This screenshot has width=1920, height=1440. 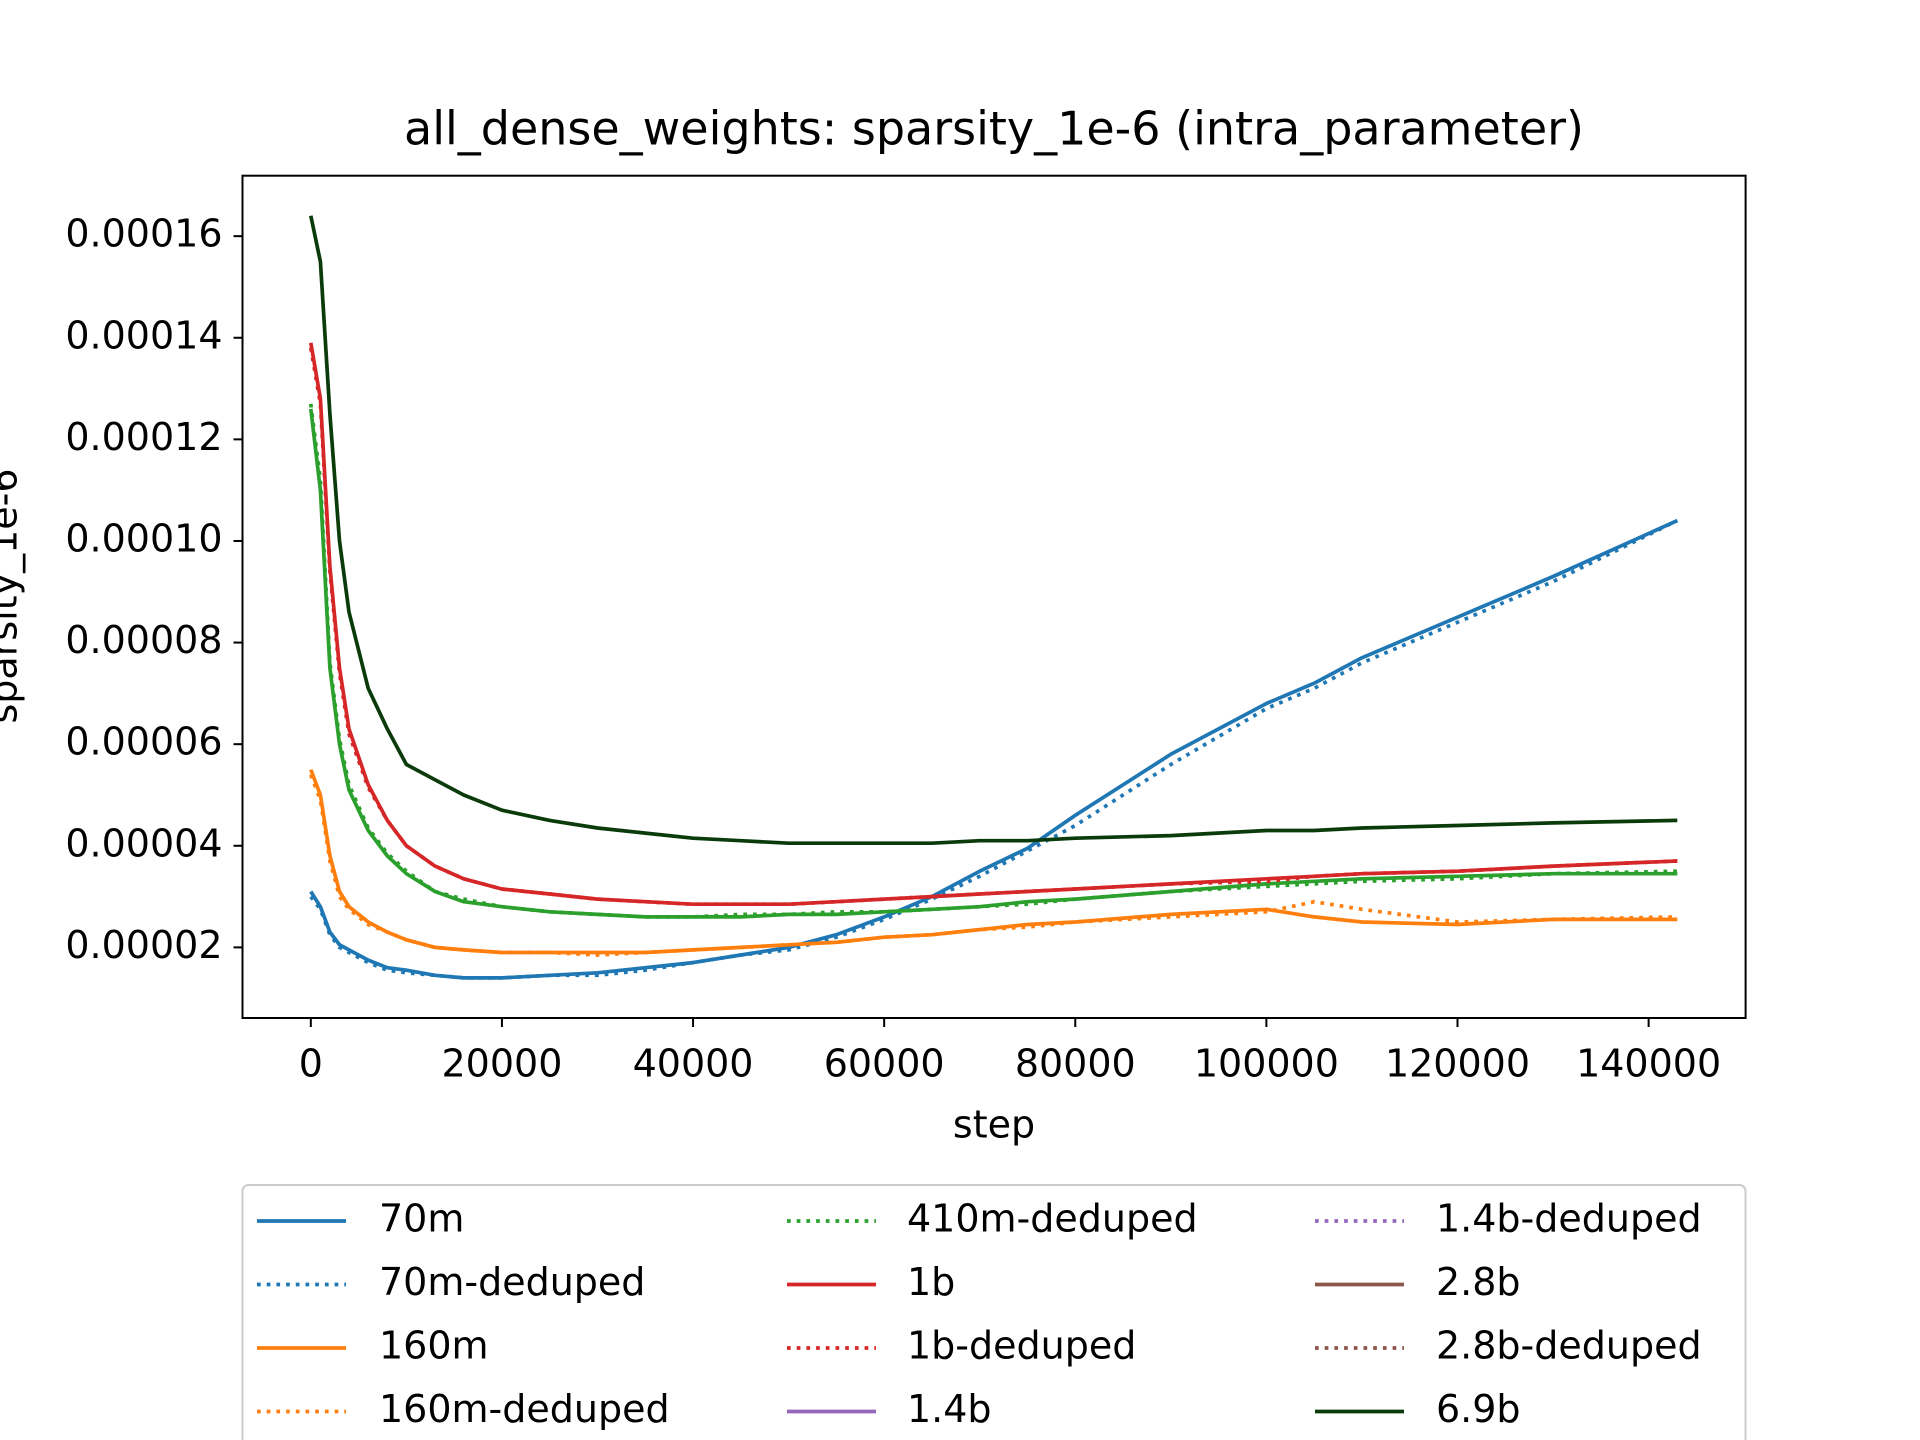 I want to click on y-tick-label: 0.00004, so click(x=143, y=843).